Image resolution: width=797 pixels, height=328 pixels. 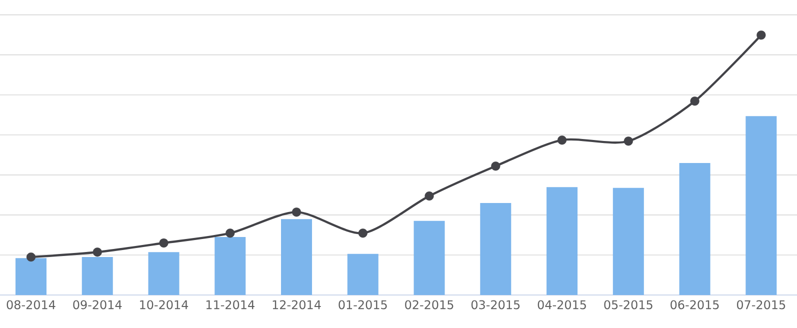 I want to click on x-tick-label: 10-2014, so click(x=164, y=305).